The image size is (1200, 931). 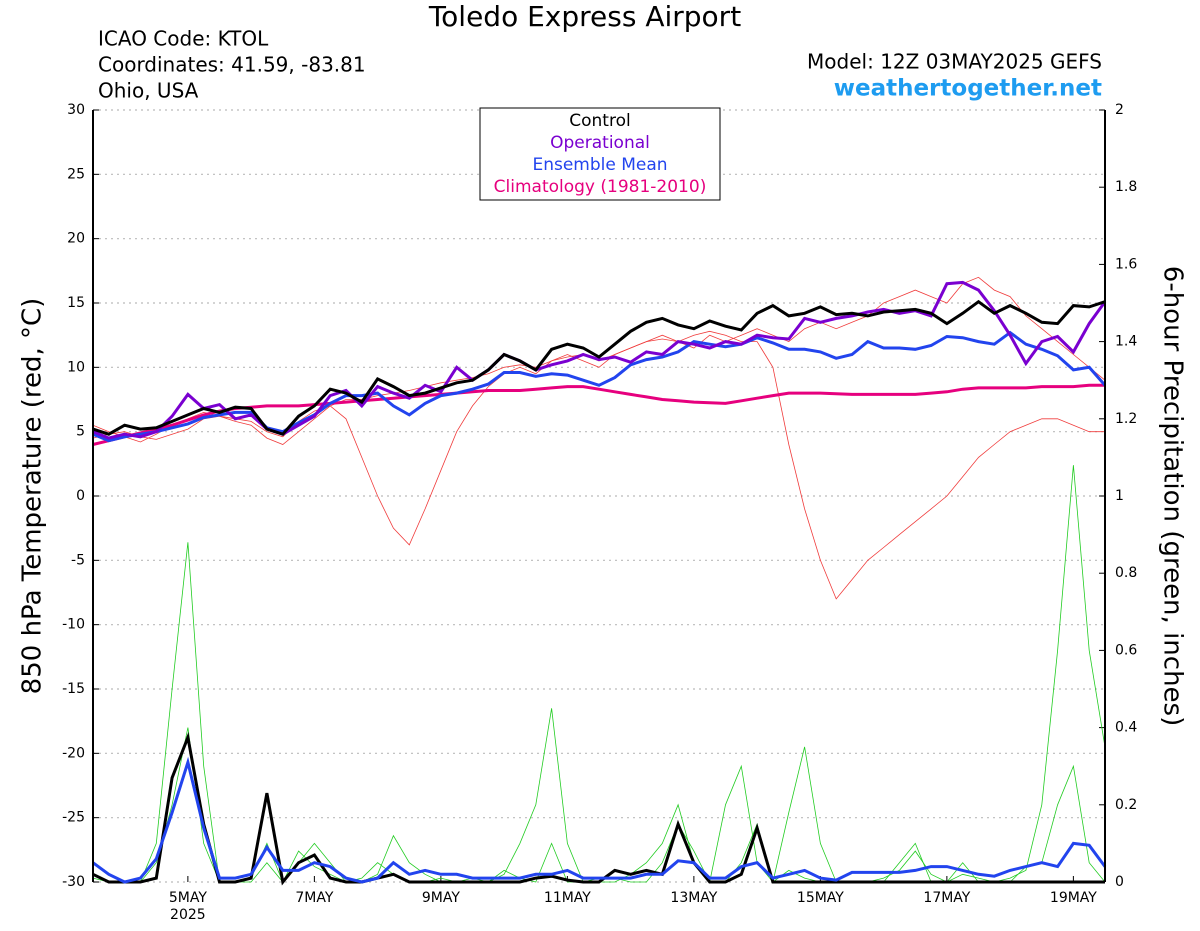 What do you see at coordinates (599, 165) in the screenshot?
I see `legend-label: Ensemble Mean` at bounding box center [599, 165].